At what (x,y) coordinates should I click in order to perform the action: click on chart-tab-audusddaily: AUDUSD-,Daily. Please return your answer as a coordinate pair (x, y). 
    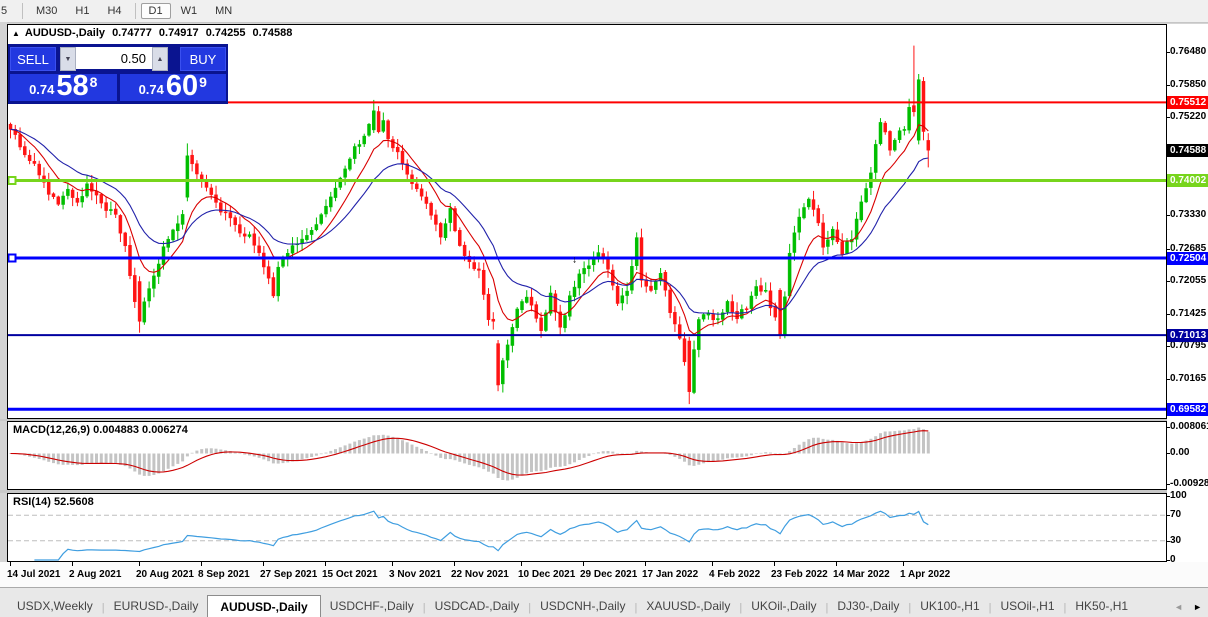
    Looking at the image, I should click on (264, 606).